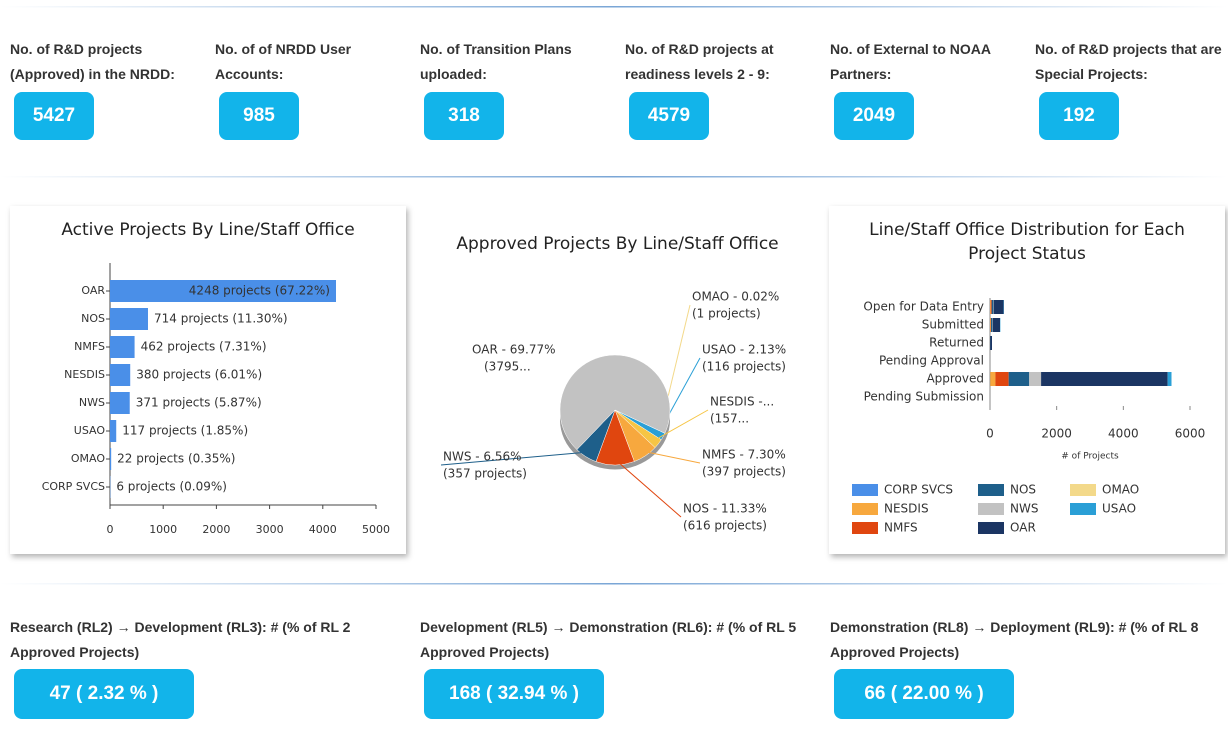 Image resolution: width=1228 pixels, height=729 pixels. I want to click on data-label: 380 projects (6.01%), so click(199, 375).